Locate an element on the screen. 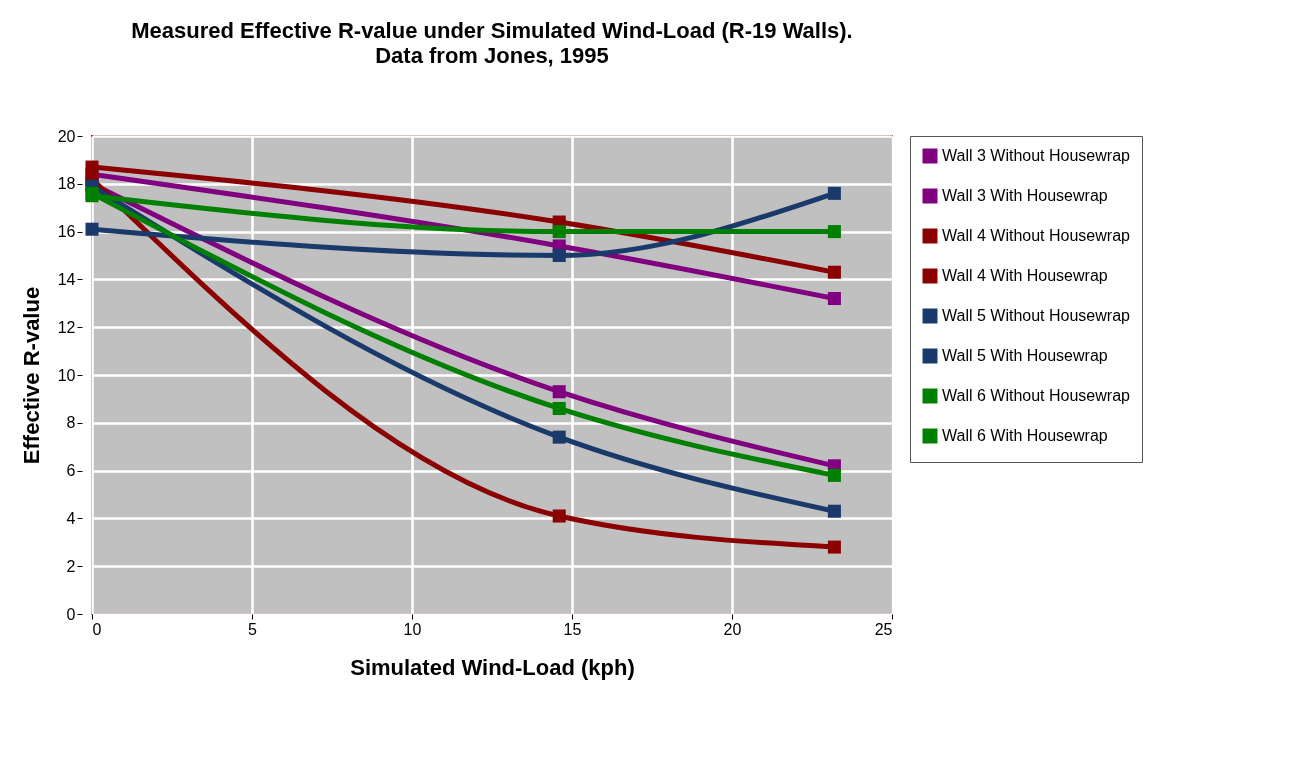 The image size is (1315, 778). x-tick-label: 20 is located at coordinates (732, 629).